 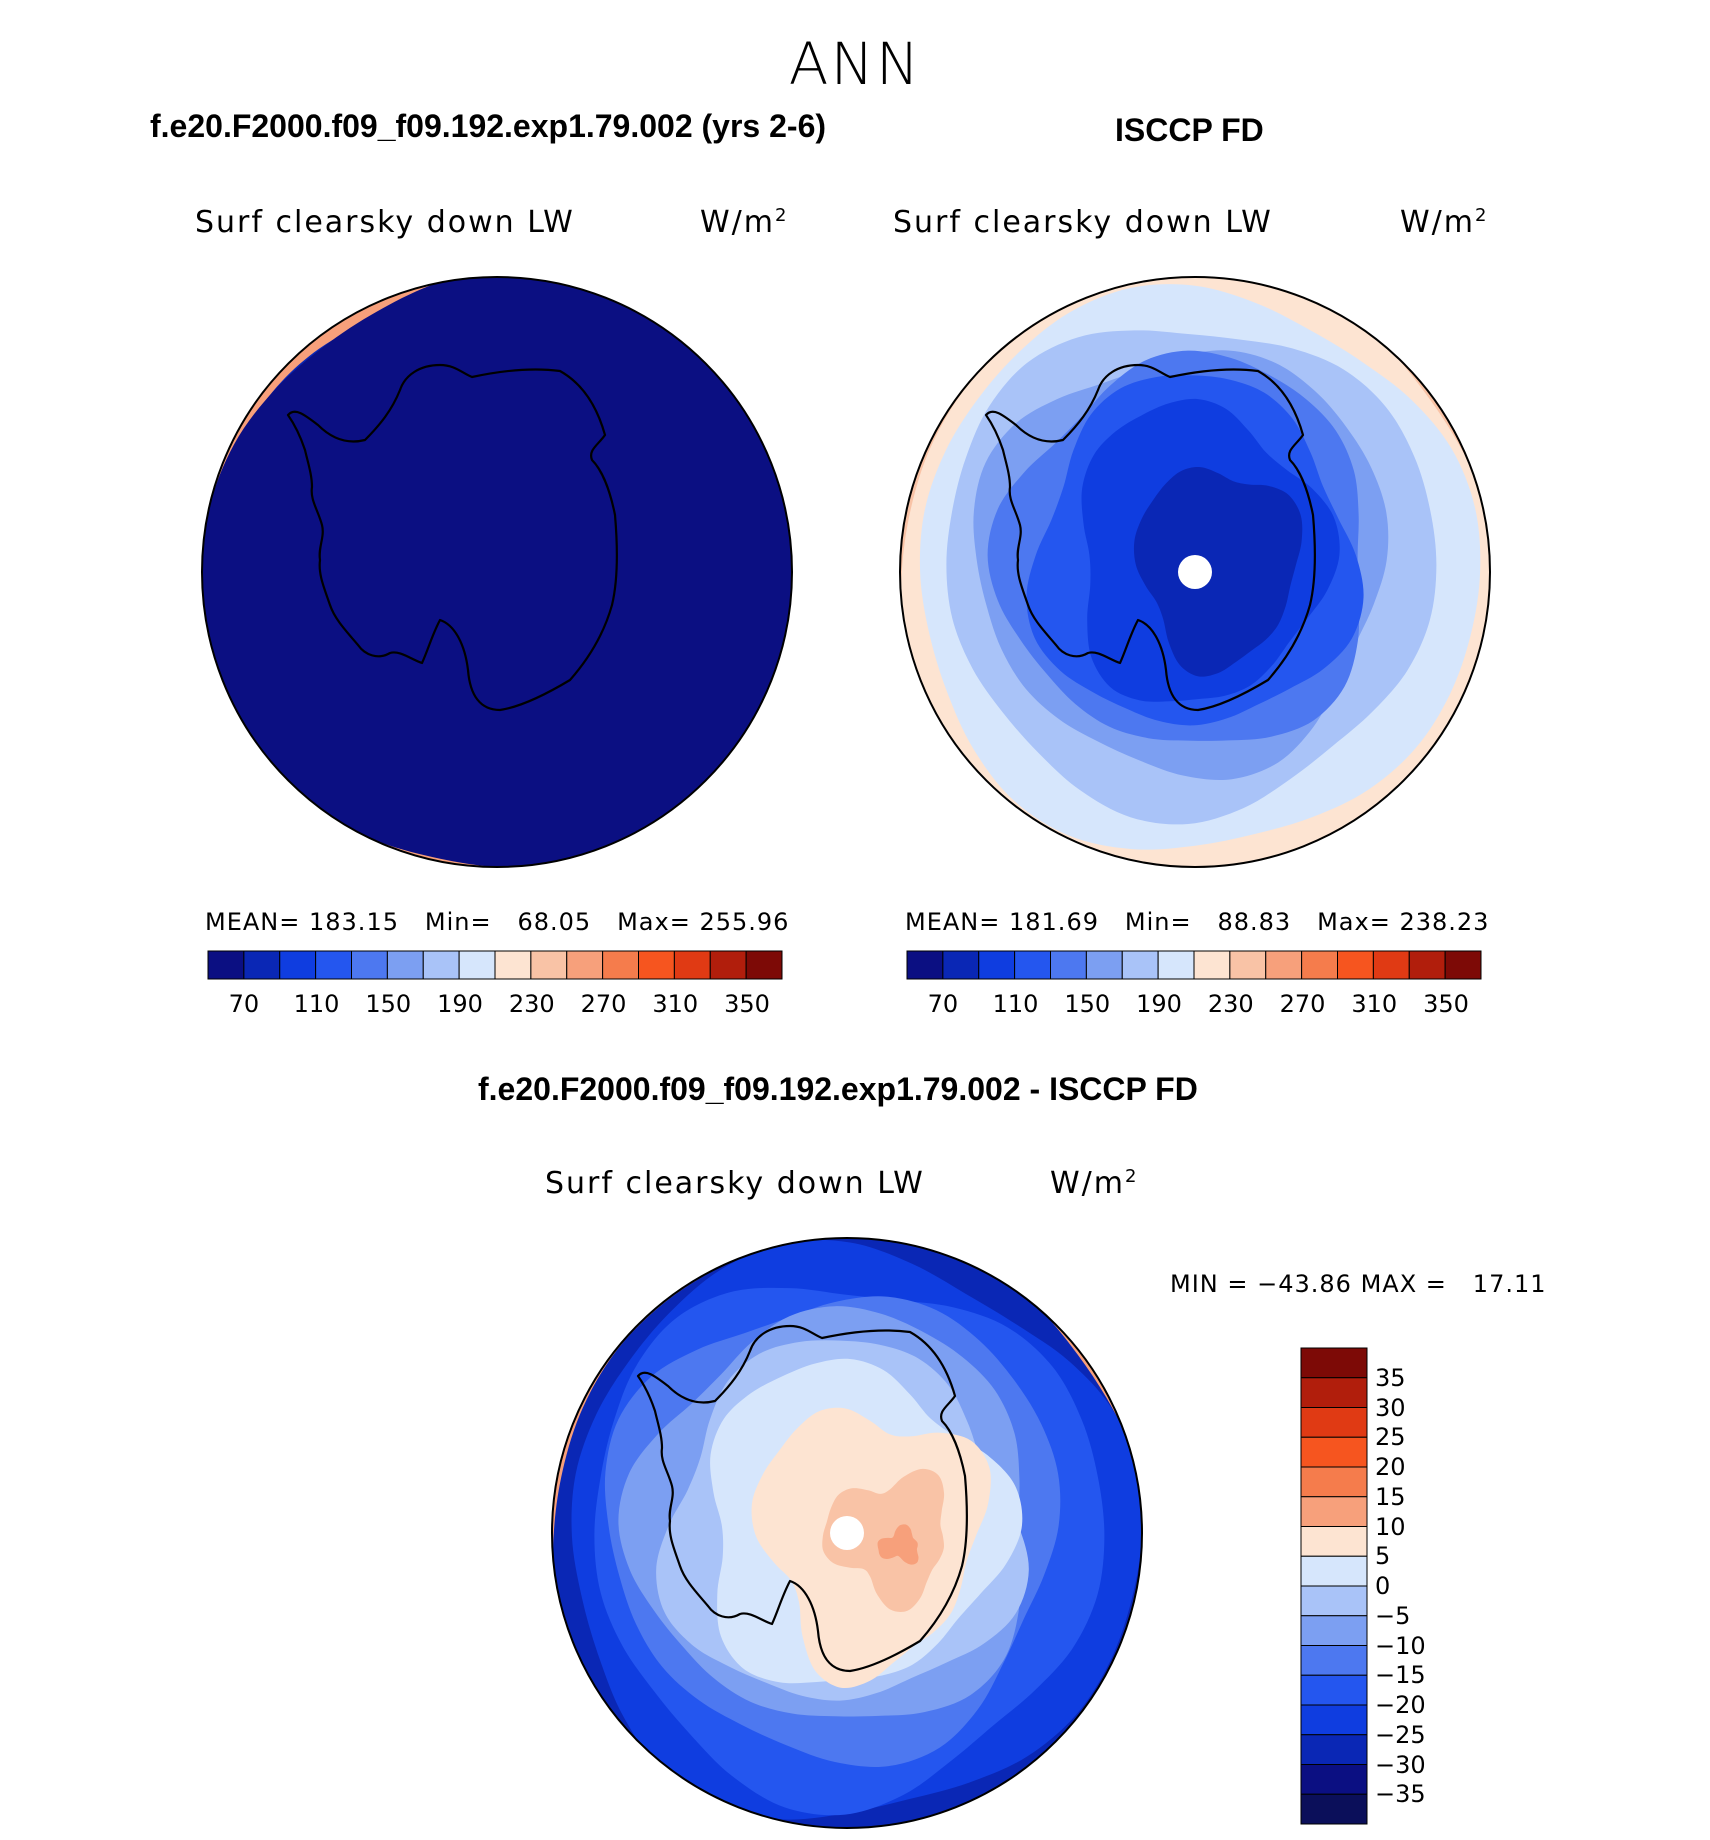 I want to click on diff-units-label: W/m2, so click(x=1094, y=1183).